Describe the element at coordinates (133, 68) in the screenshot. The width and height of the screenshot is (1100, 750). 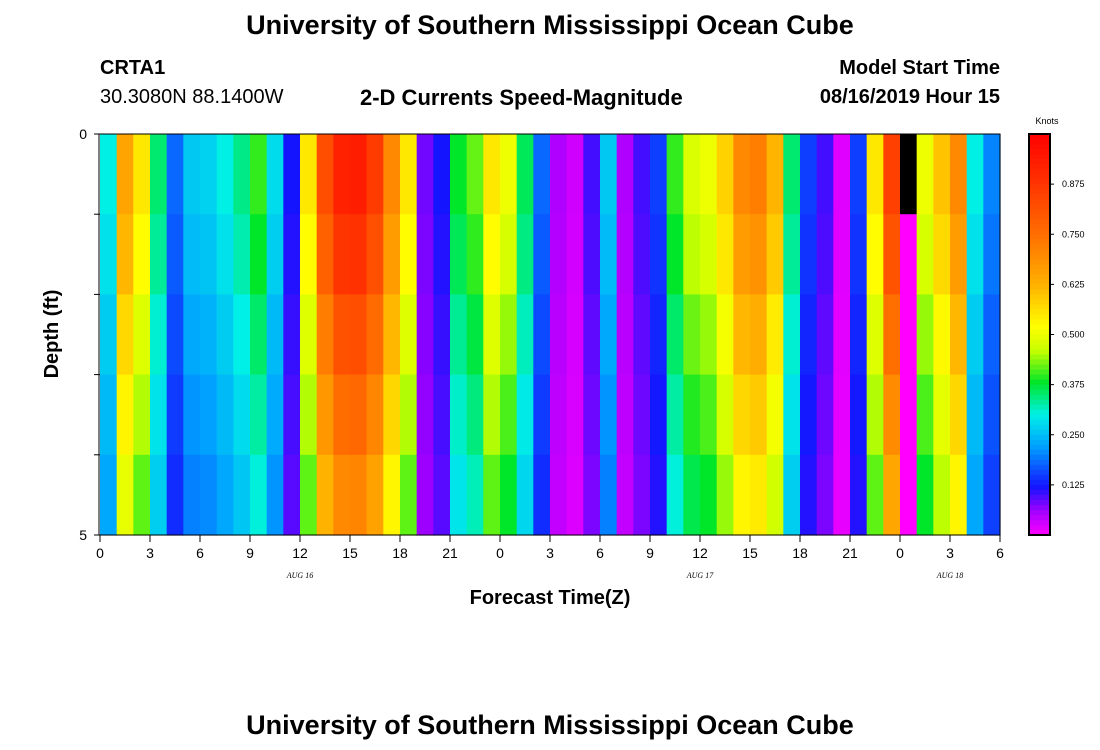
I see `station-id: CRTA1` at that location.